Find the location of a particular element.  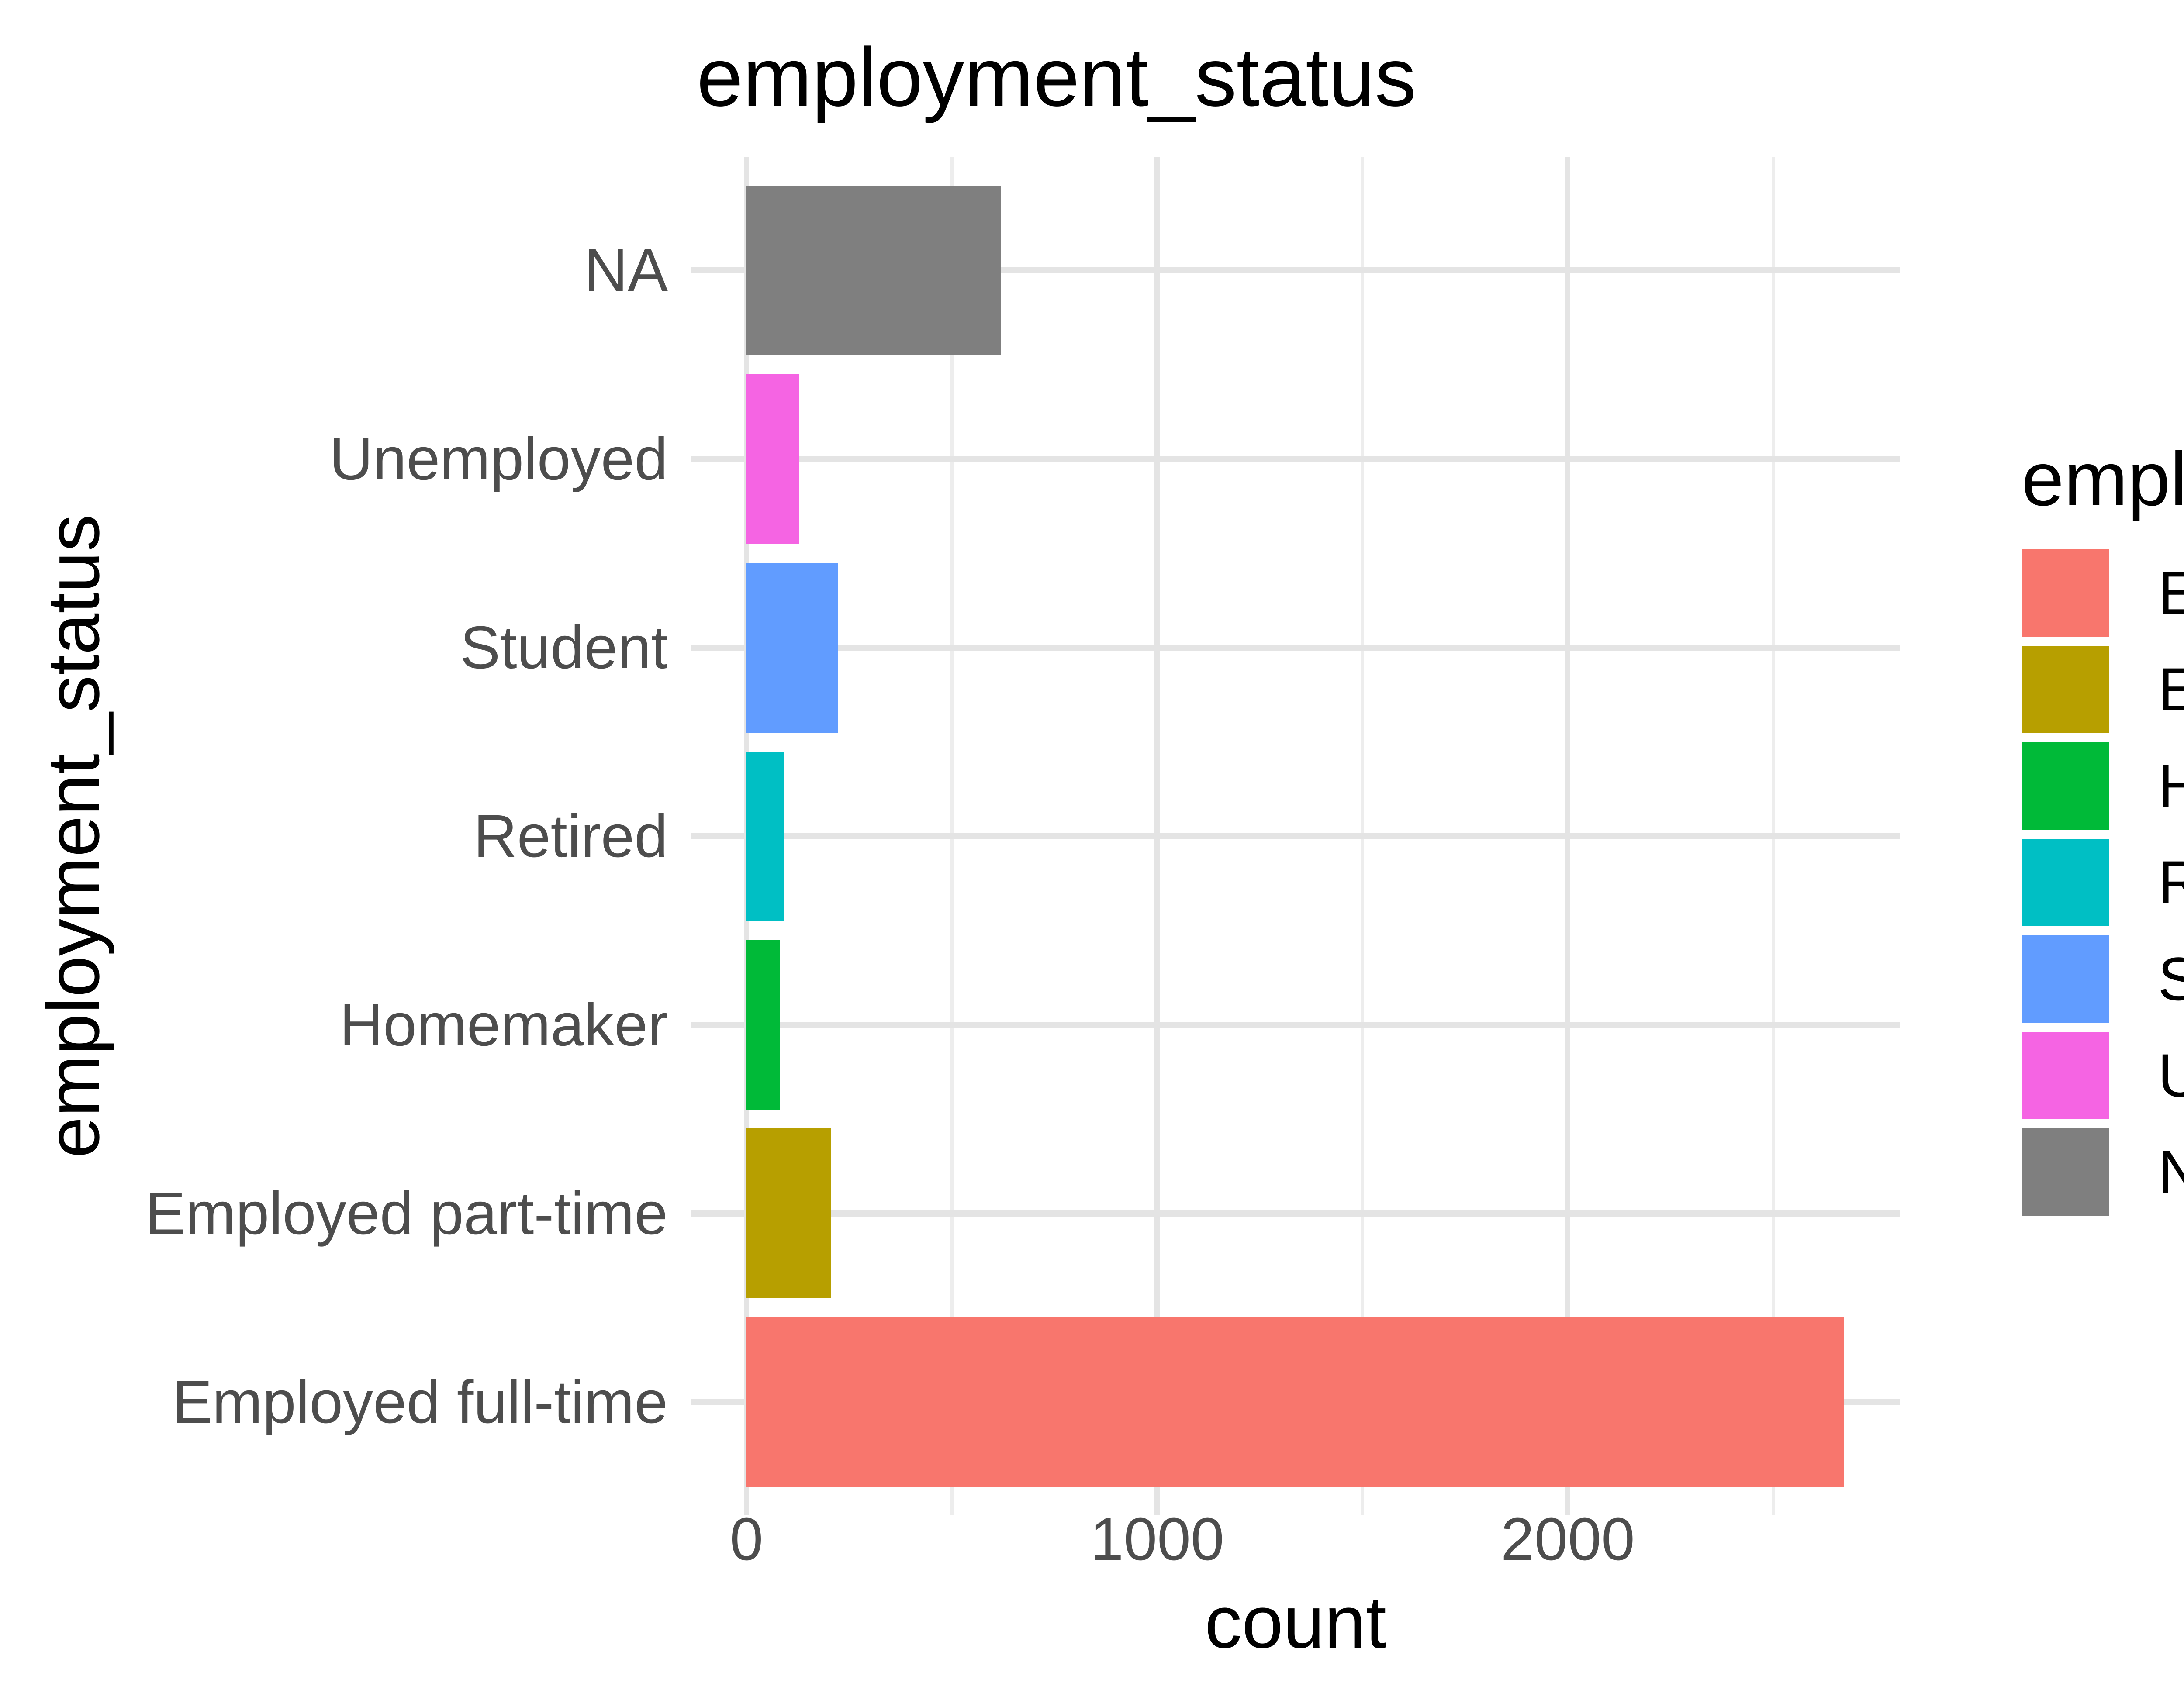

legend-item: Employed full-time is located at coordinates (2103, 593).